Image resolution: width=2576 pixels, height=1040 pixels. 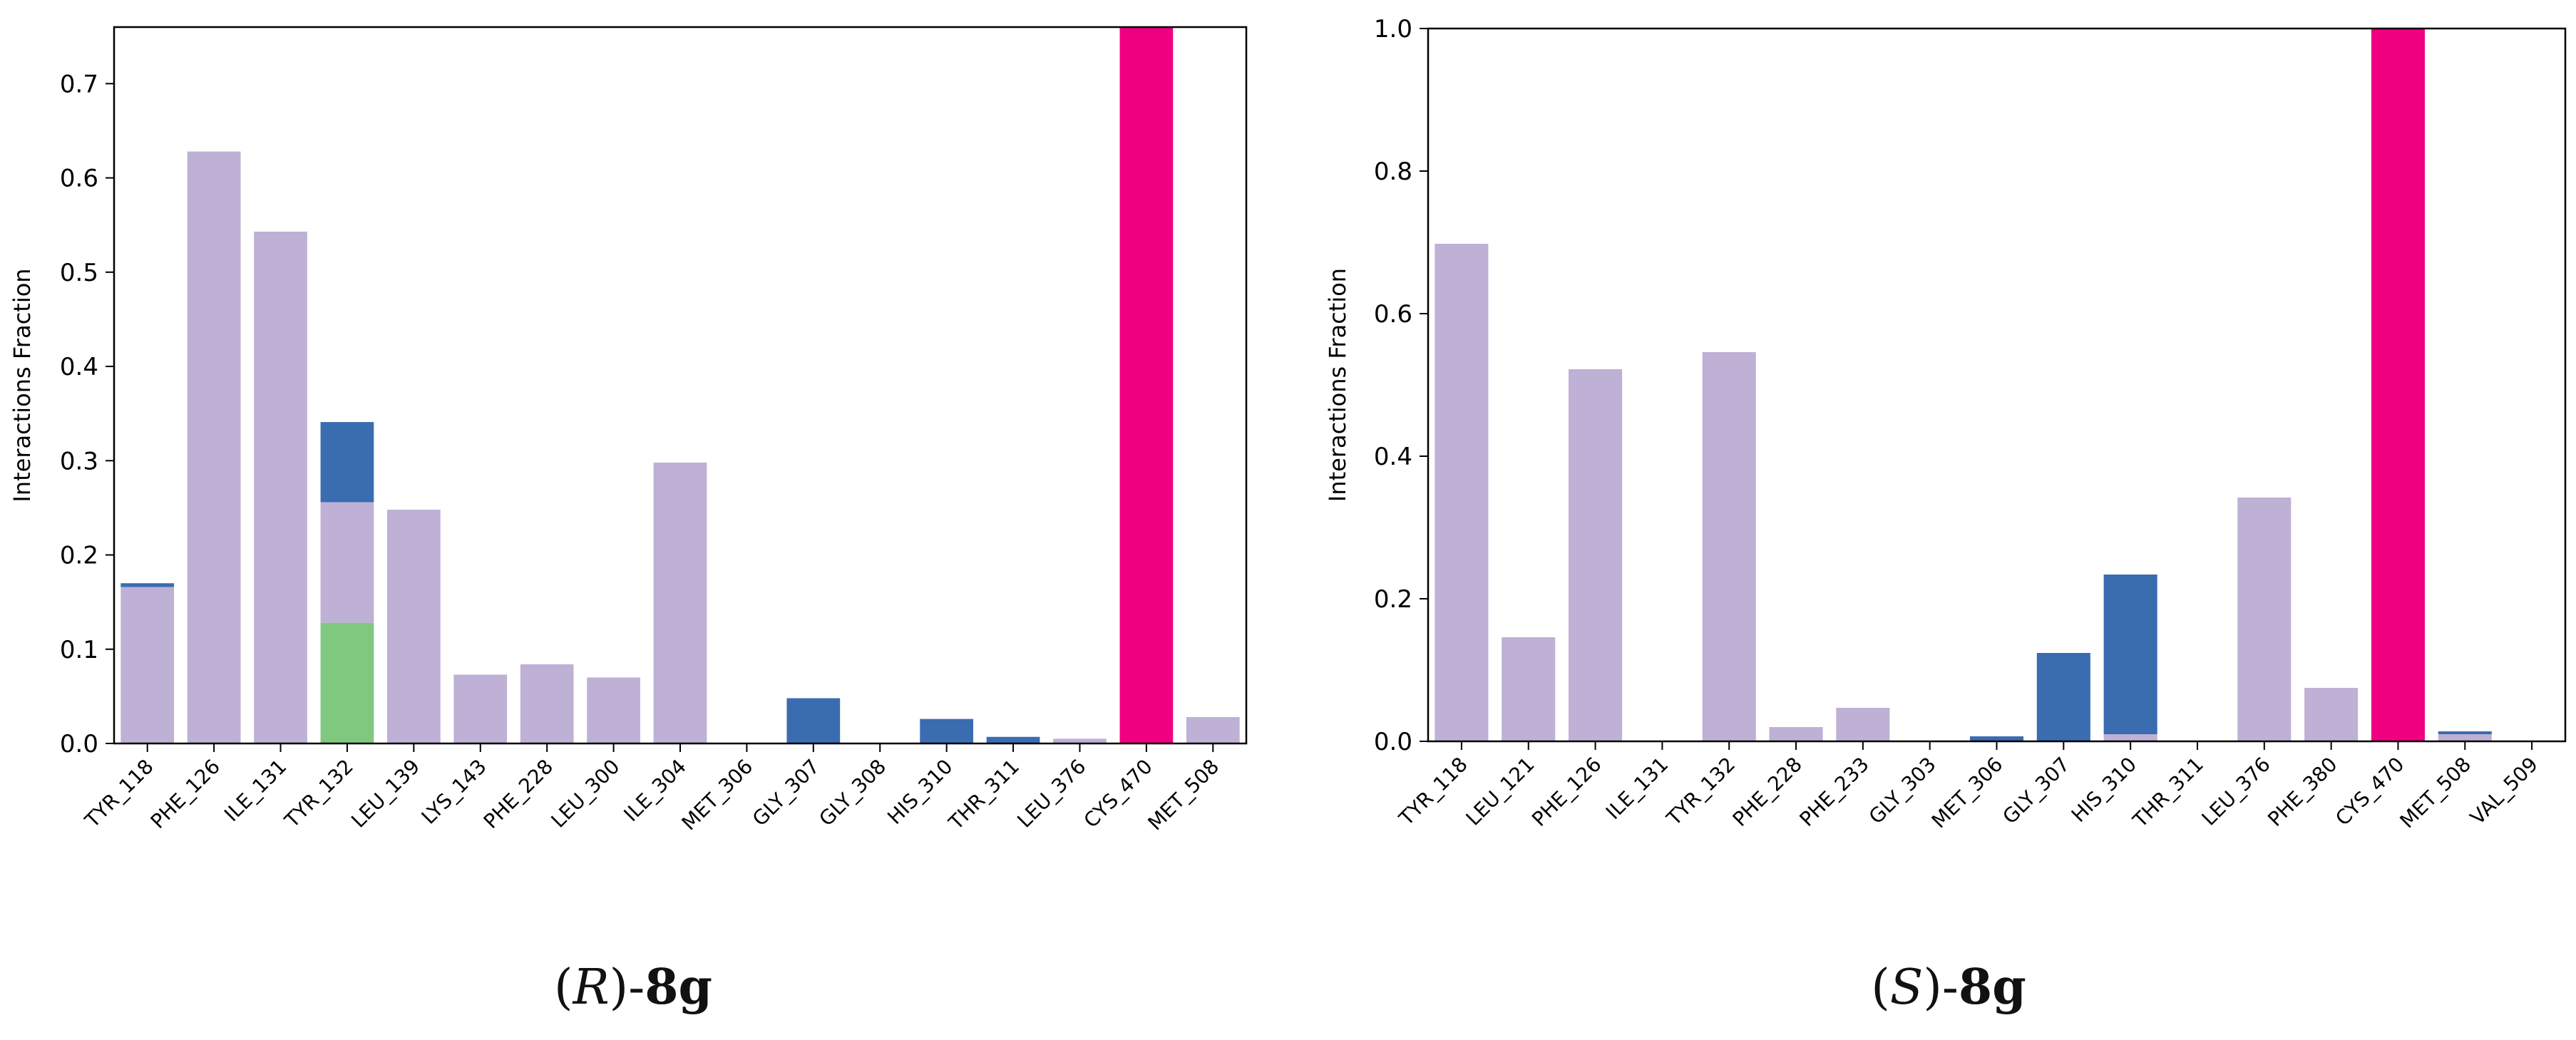 I want to click on y-tick-label: 0.1, so click(x=79, y=650).